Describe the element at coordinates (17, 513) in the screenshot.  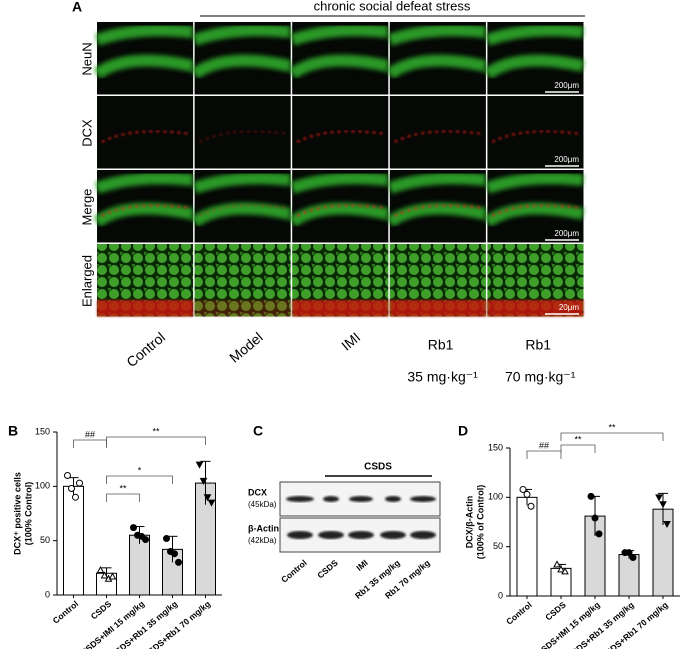
I see `y-axis-label: DCX⁺ positive cells` at that location.